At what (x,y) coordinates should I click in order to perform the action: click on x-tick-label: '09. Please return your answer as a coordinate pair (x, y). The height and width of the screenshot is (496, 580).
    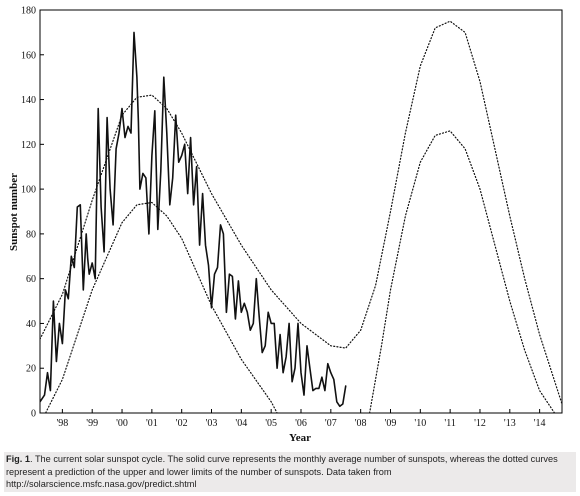
    Looking at the image, I should click on (391, 423).